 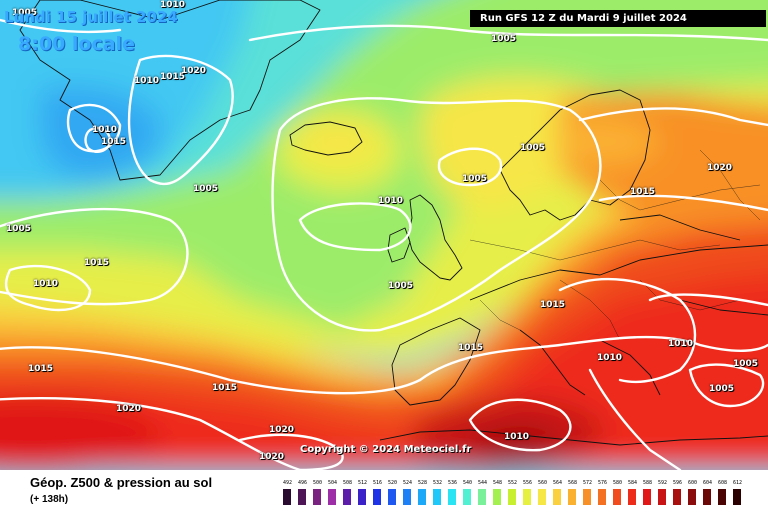 What do you see at coordinates (348, 483) in the screenshot?
I see `legend-value: 508` at bounding box center [348, 483].